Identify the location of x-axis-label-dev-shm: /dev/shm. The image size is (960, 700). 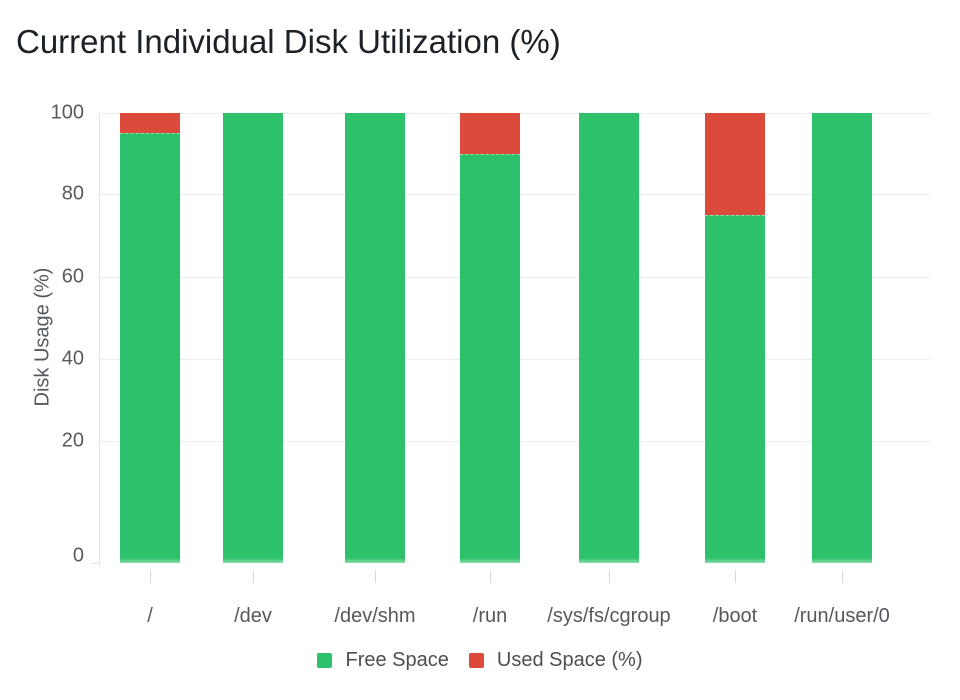
(375, 616).